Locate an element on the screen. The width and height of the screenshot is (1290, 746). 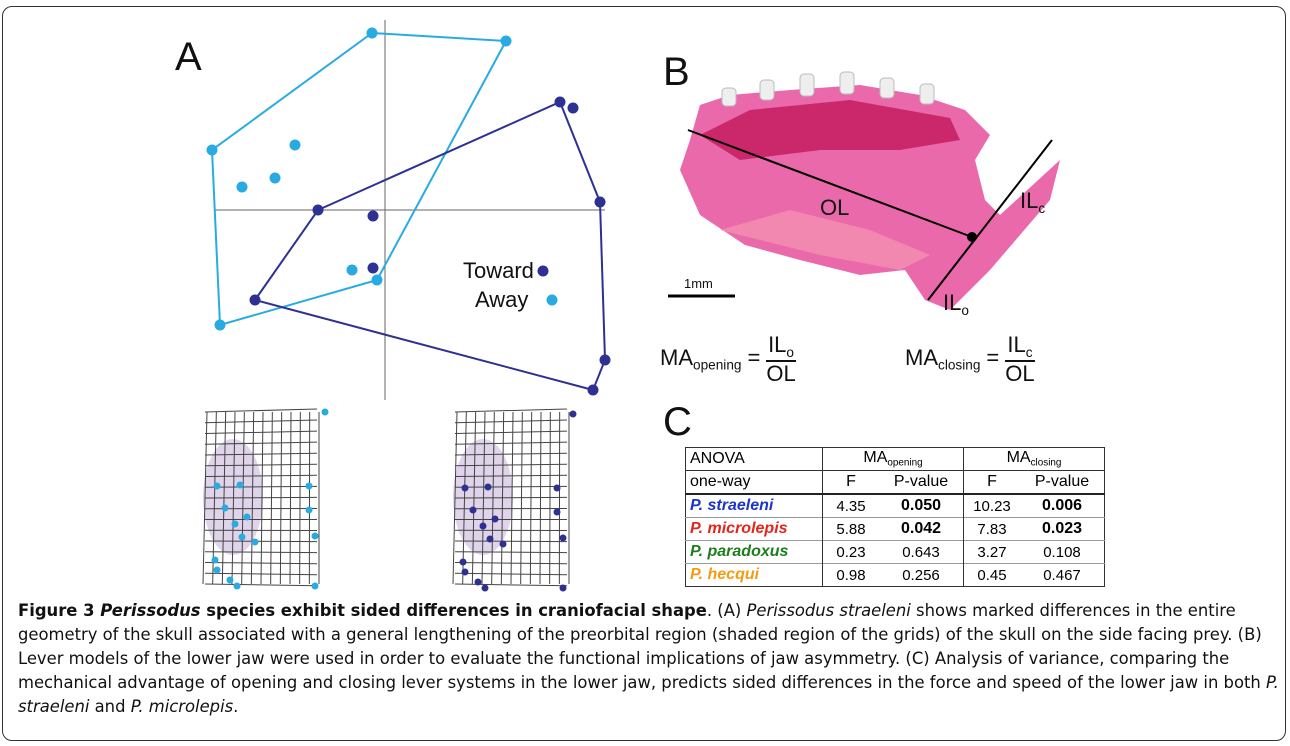
value-cell: 4.35 is located at coordinates (851, 506).